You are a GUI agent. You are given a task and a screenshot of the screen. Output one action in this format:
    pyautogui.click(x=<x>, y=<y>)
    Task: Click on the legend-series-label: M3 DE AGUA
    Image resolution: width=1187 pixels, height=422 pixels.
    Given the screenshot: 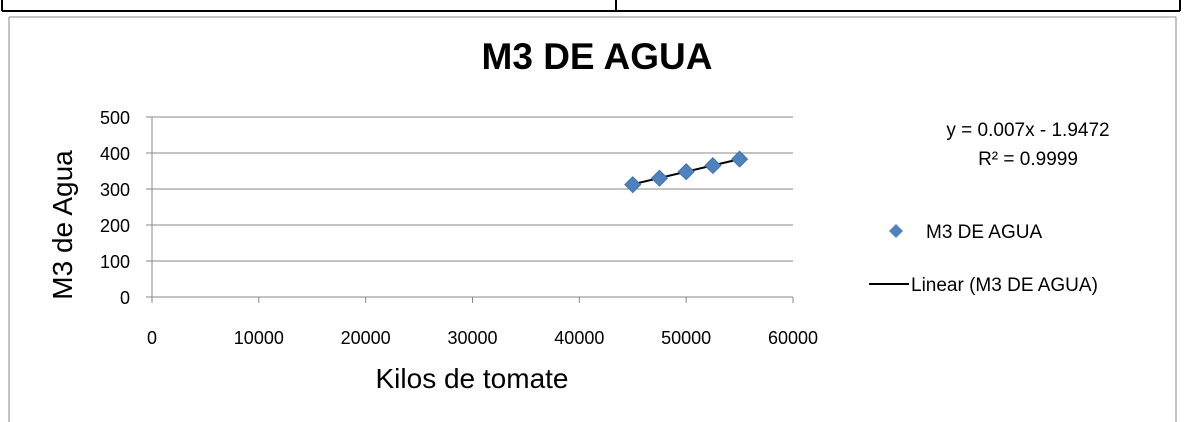 What is the action you would take?
    pyautogui.click(x=984, y=232)
    